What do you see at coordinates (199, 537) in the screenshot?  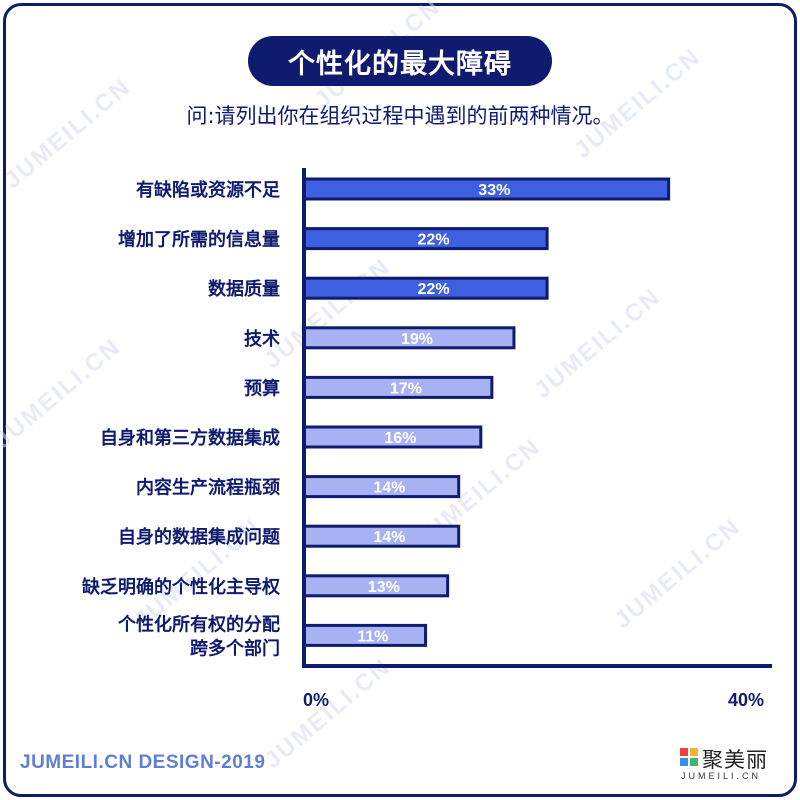 I see `category-label: 自身的数据集成问题` at bounding box center [199, 537].